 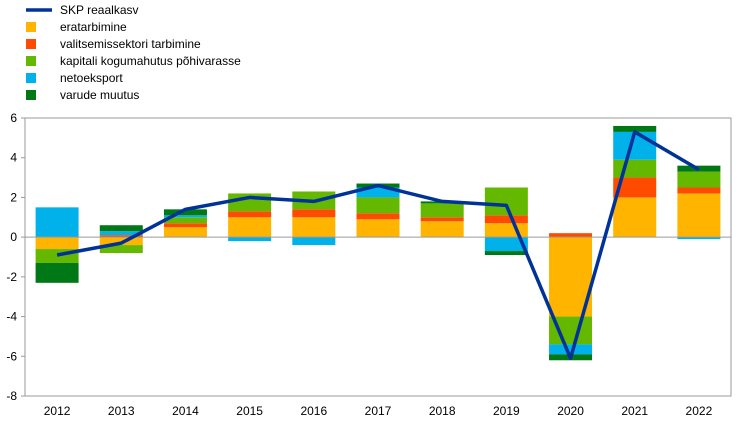 I want to click on y-tick-label: 2, so click(x=13, y=197).